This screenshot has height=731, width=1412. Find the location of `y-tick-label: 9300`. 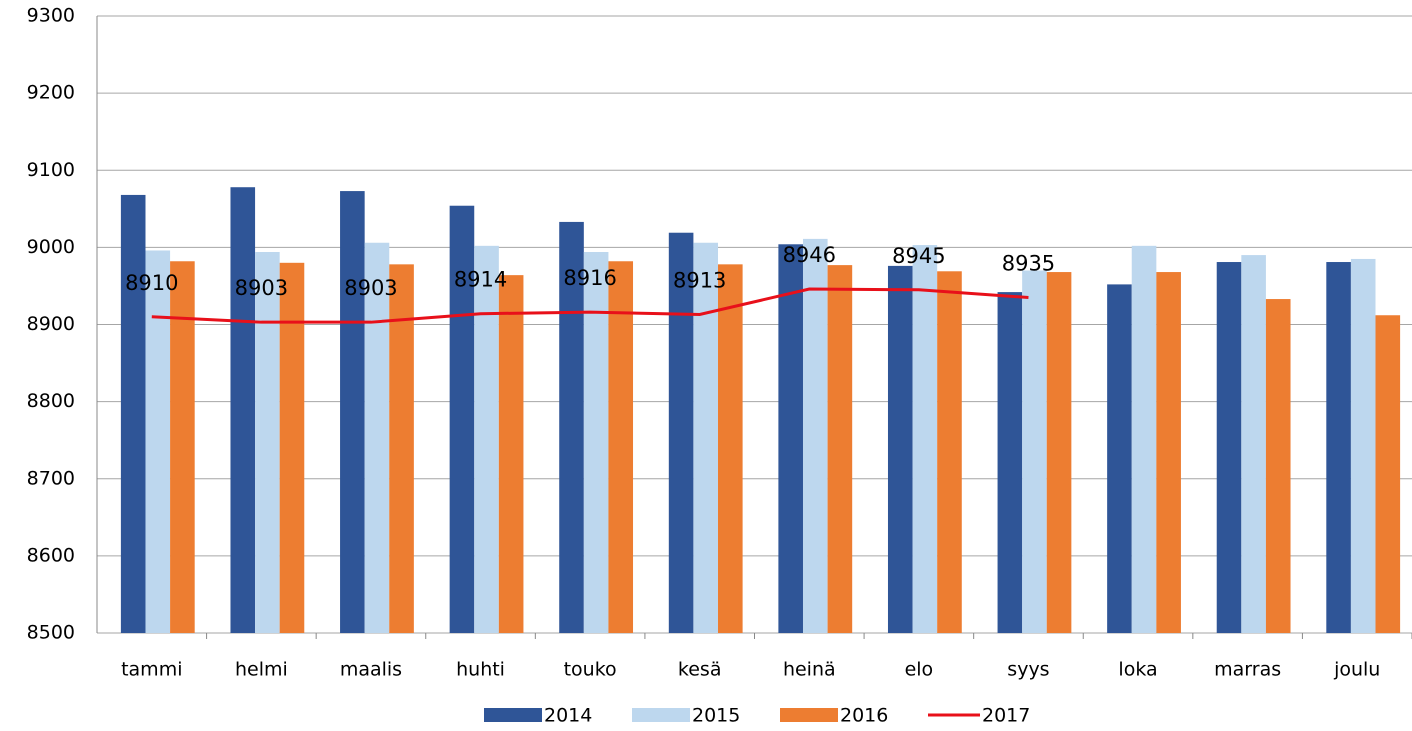

y-tick-label: 9300 is located at coordinates (51, 16).